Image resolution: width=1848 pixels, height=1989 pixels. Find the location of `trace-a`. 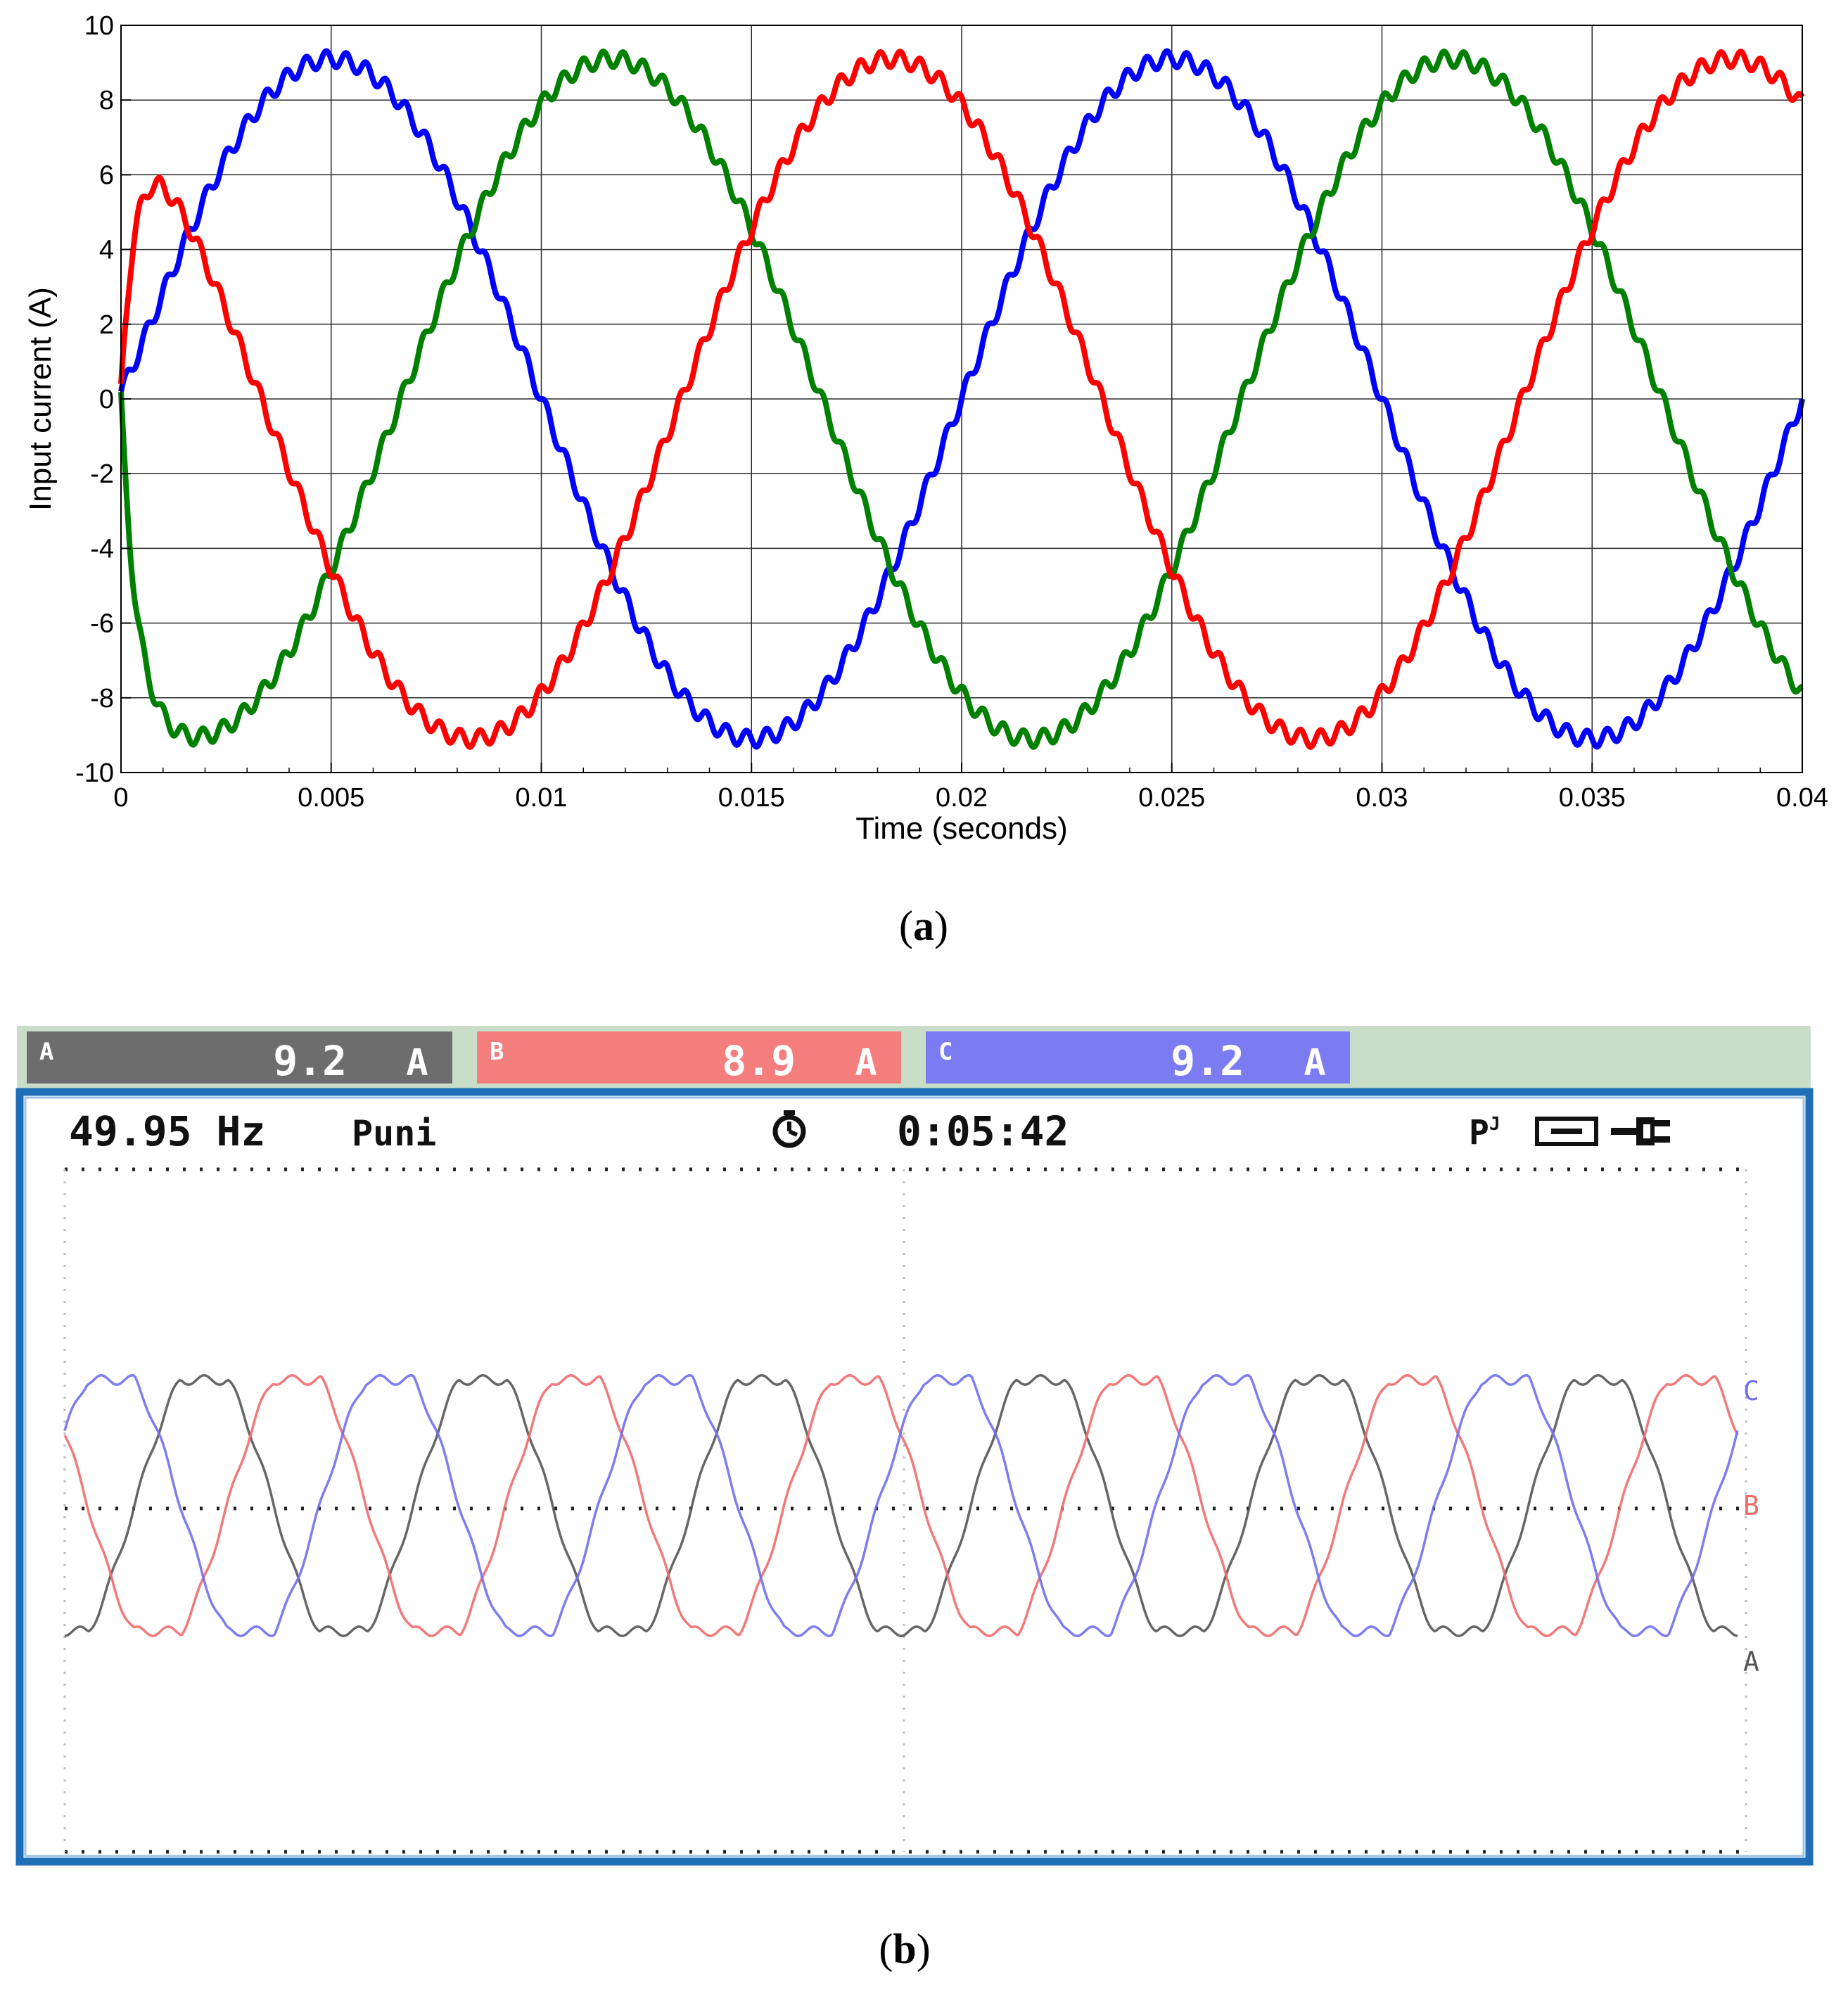

trace-a is located at coordinates (901, 1506).